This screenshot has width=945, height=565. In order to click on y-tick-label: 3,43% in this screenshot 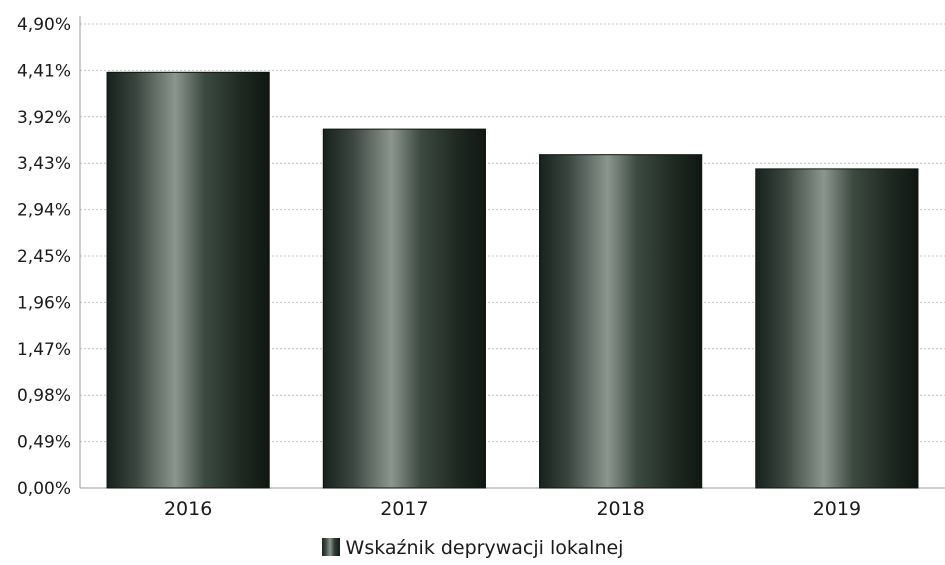, I will do `click(44, 164)`.